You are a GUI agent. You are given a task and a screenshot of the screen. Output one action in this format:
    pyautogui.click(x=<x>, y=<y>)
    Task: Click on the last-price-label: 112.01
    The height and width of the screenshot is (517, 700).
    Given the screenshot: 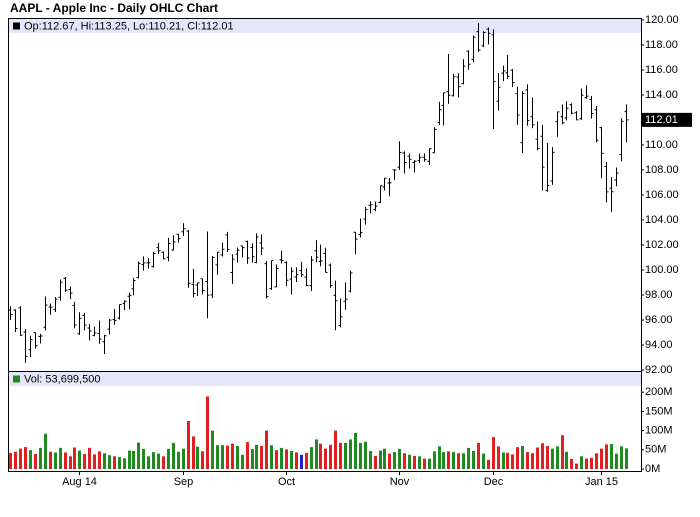 What is the action you would take?
    pyautogui.click(x=661, y=120)
    